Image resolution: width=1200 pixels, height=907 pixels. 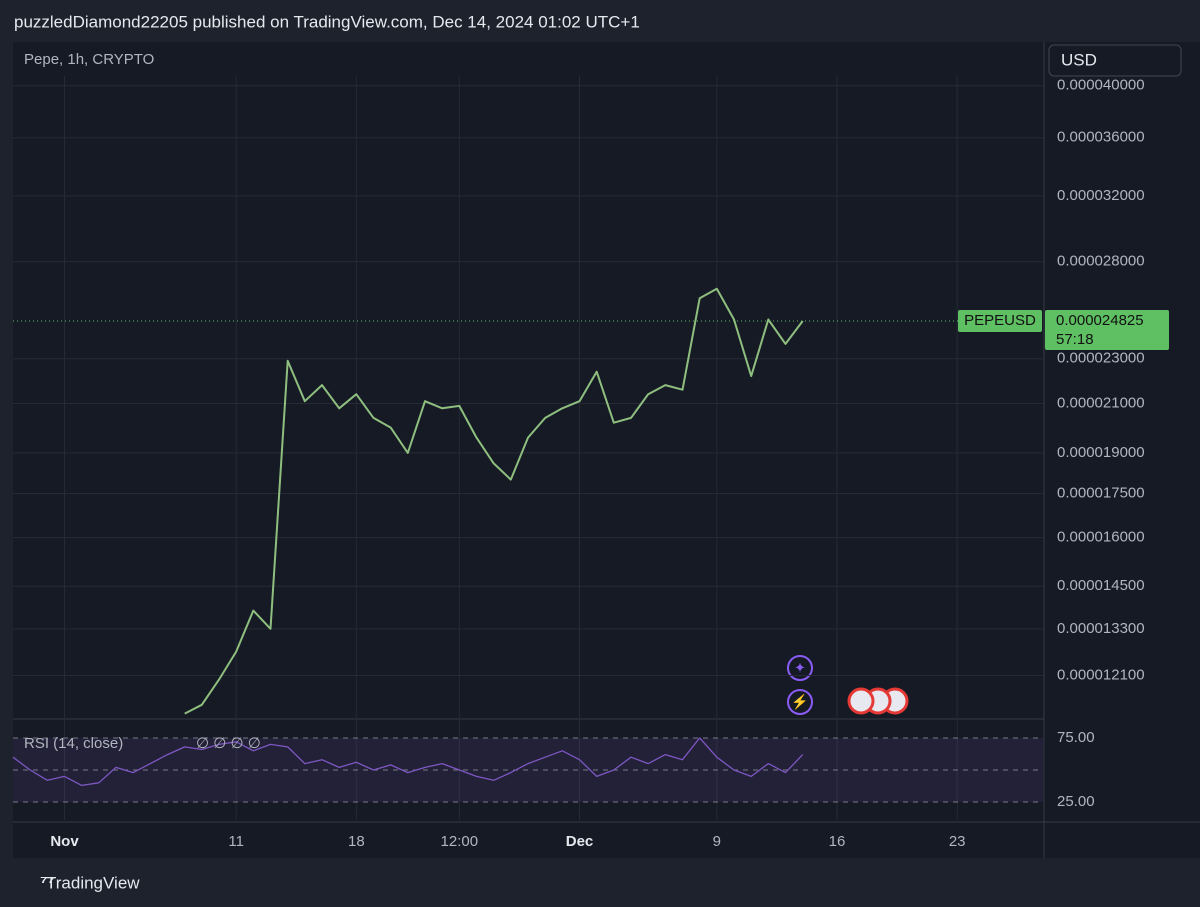 What do you see at coordinates (1101, 537) in the screenshot?
I see `y-tick-label: 0.000016000` at bounding box center [1101, 537].